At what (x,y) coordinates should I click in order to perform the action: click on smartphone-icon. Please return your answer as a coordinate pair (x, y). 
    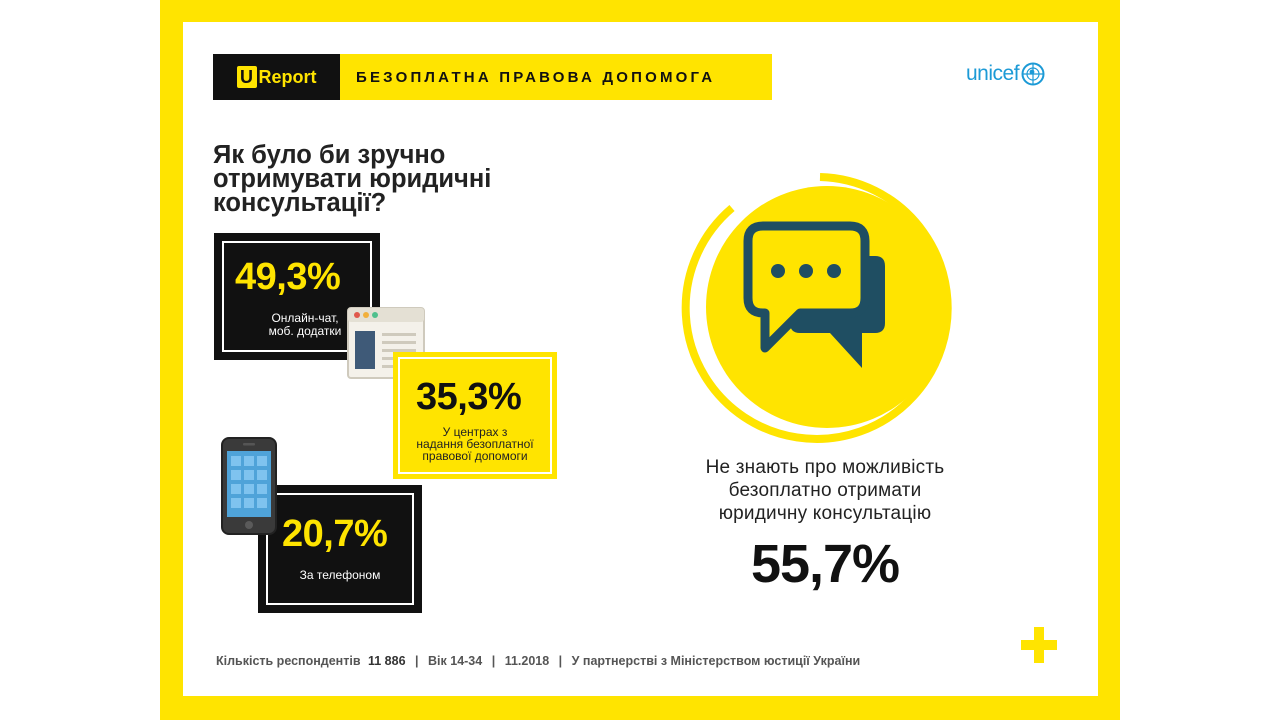
    Looking at the image, I should click on (249, 486).